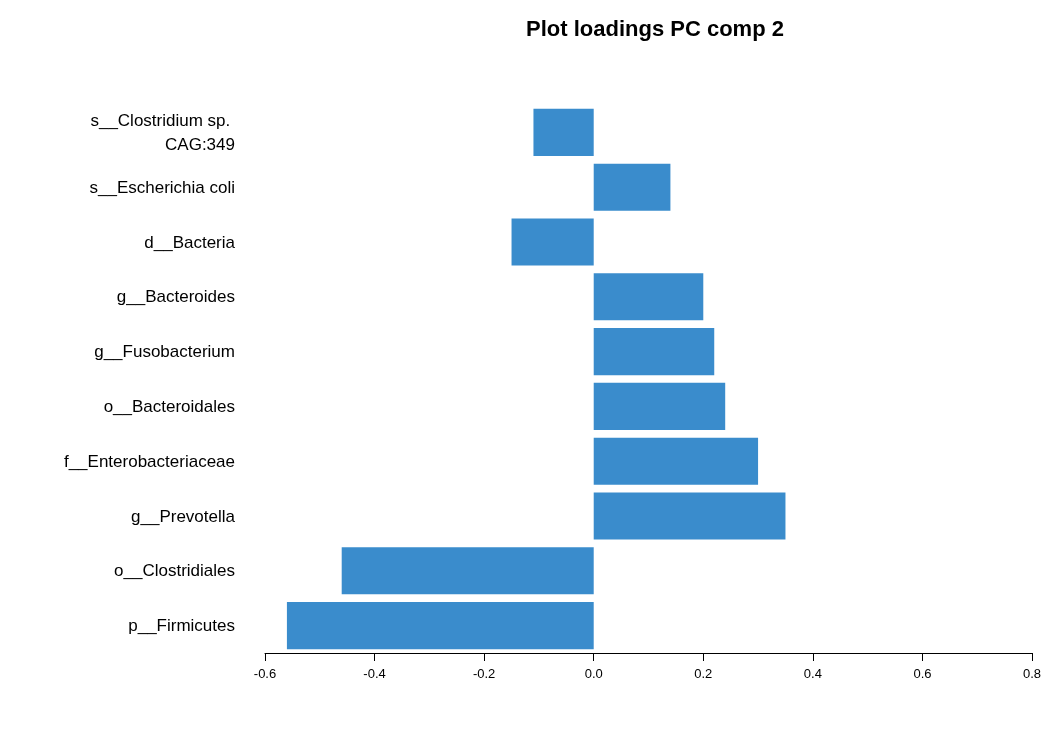  Describe the element at coordinates (175, 297) in the screenshot. I see `y-tick-label: g__Bacteroides` at that location.